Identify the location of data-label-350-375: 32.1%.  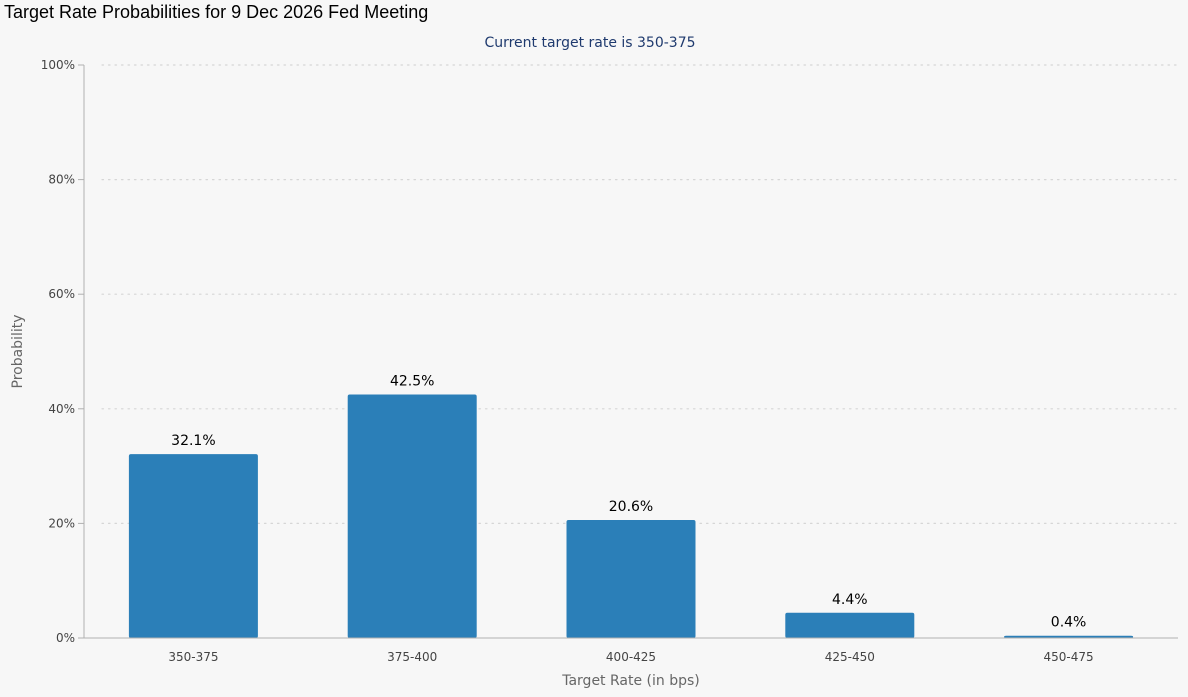
(193, 441).